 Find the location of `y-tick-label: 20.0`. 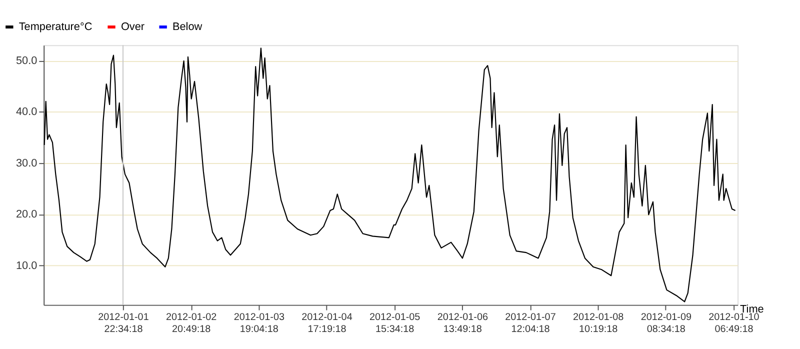

y-tick-label: 20.0 is located at coordinates (27, 214).